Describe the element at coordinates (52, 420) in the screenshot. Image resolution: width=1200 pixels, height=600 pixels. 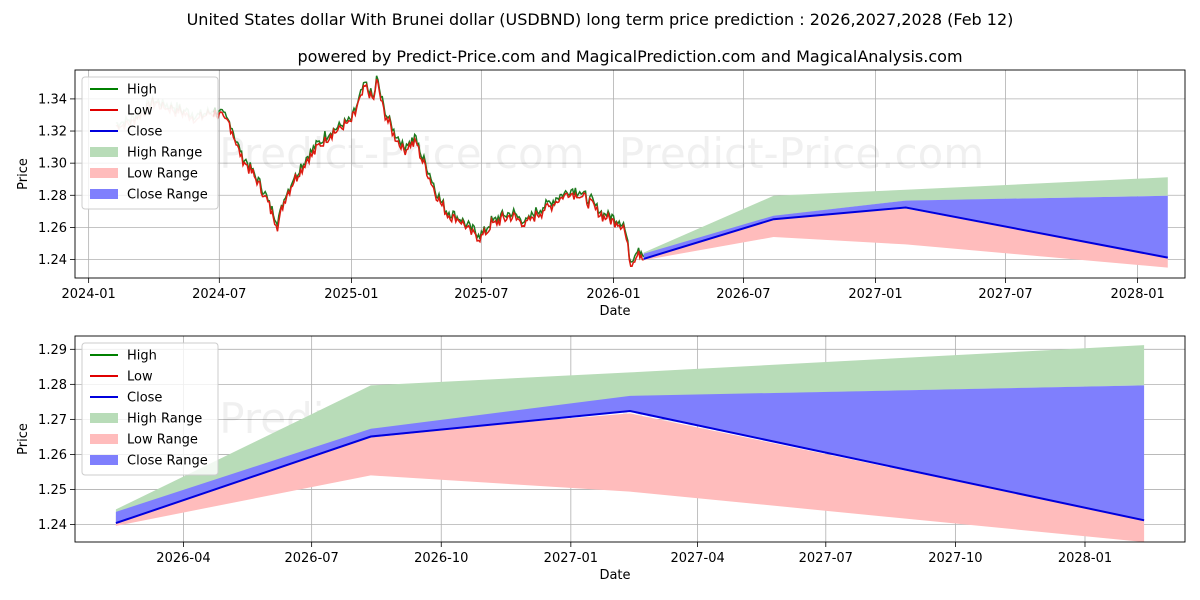
I see `y-tick-label: 1.27` at that location.